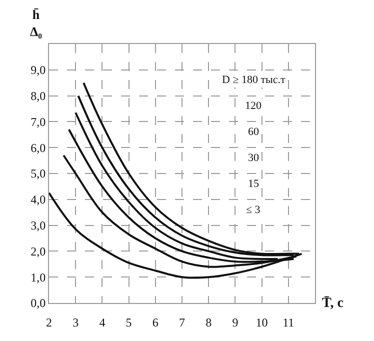  I want to click on x-tick-label: 11, so click(288, 322).